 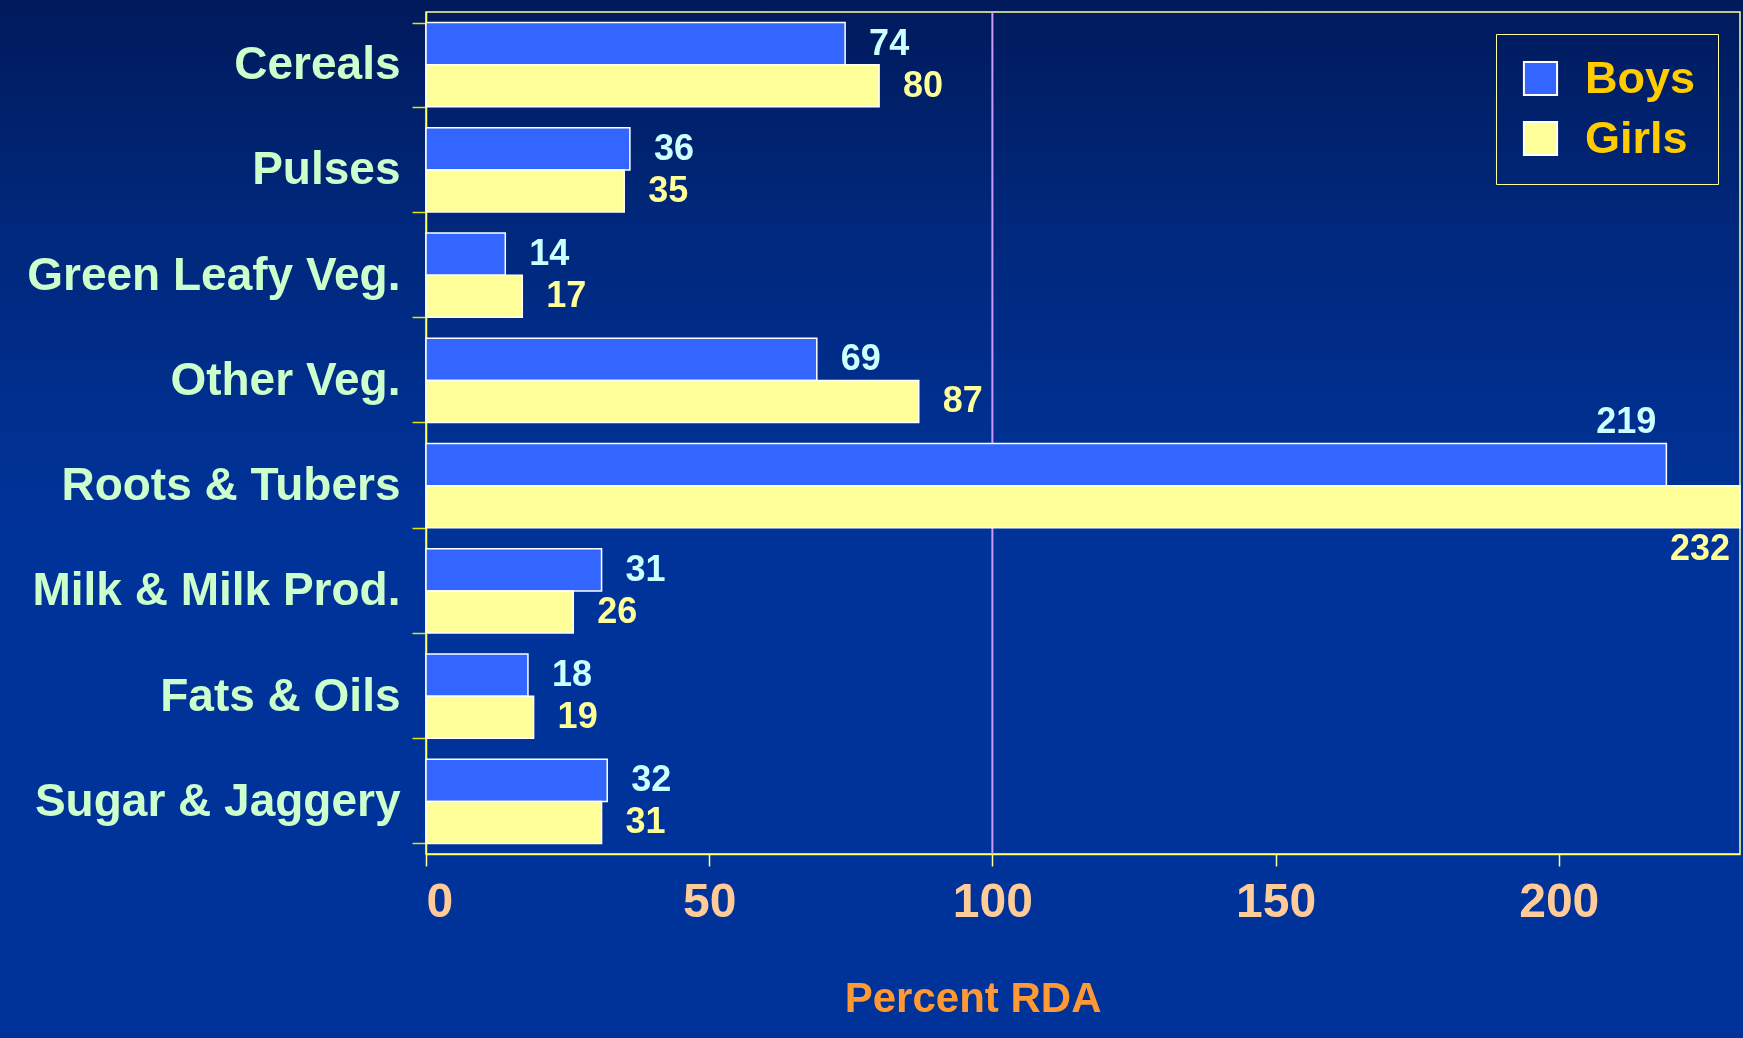 What do you see at coordinates (285, 378) in the screenshot?
I see `y-tick-label: Other Veg.` at bounding box center [285, 378].